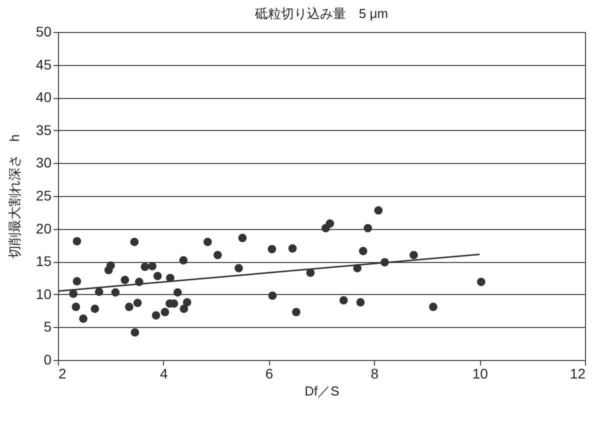  Describe the element at coordinates (578, 374) in the screenshot. I see `x-tick-label: 12` at that location.